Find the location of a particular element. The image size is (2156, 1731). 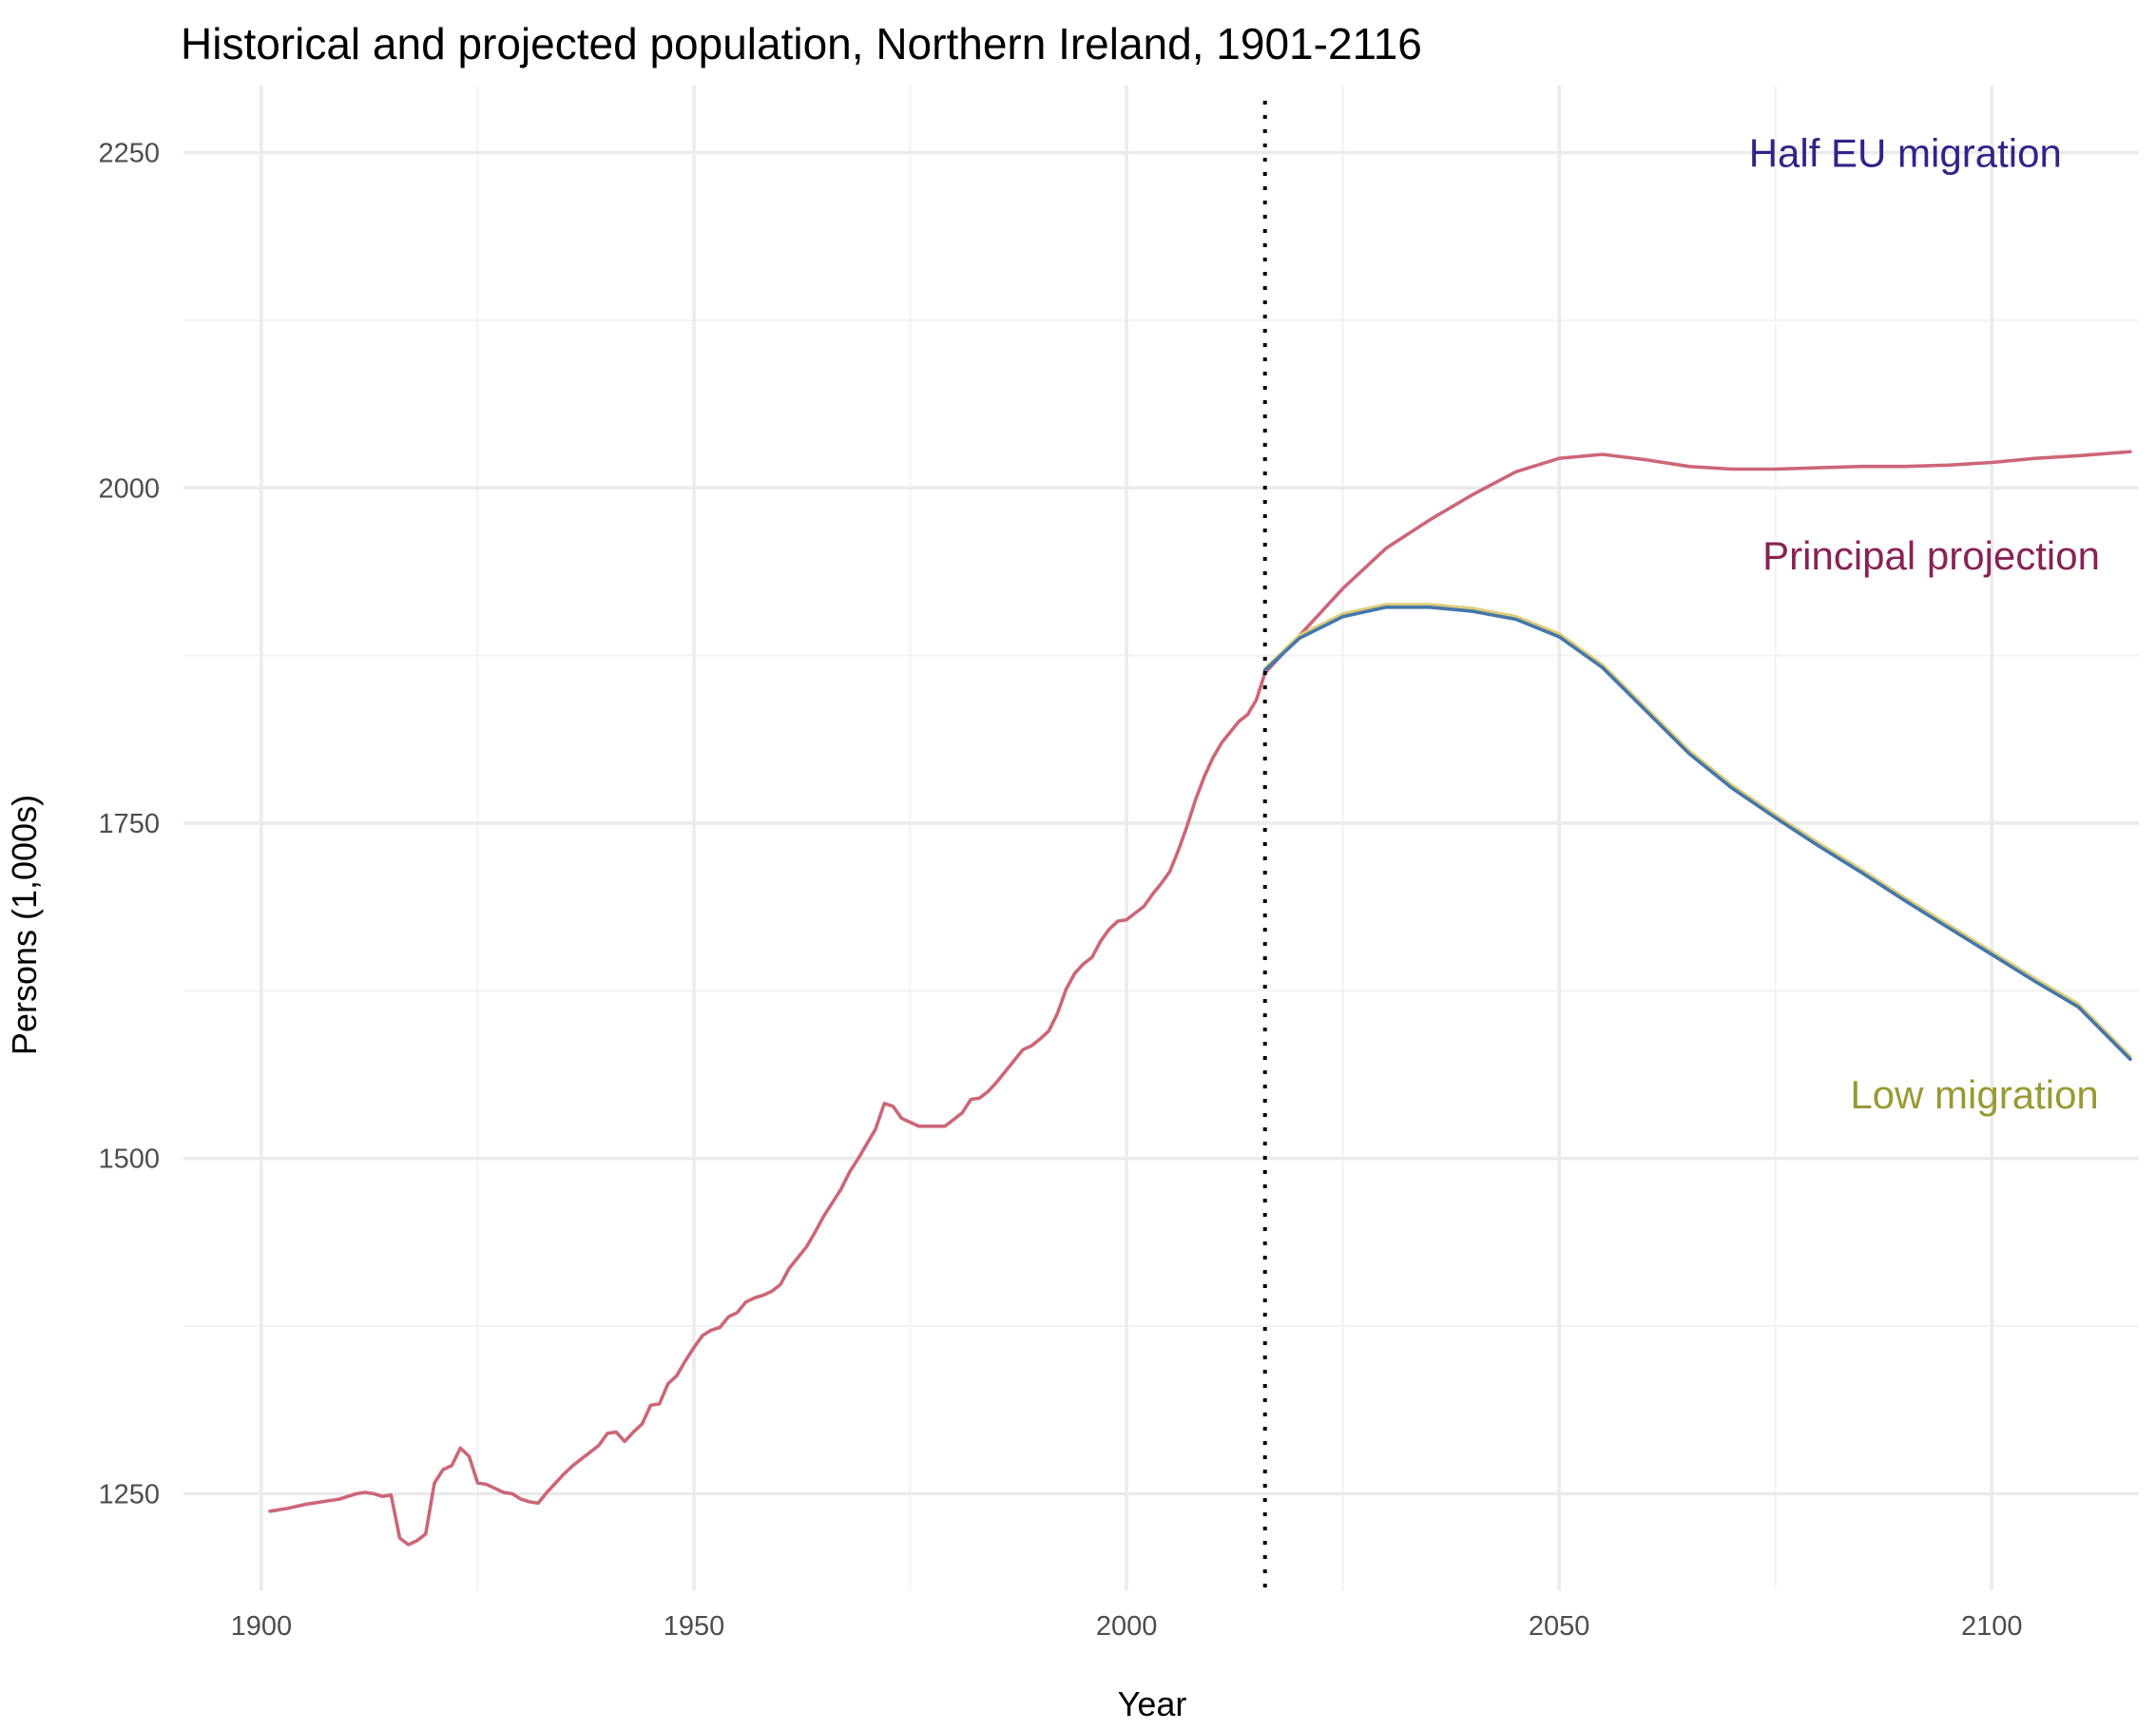

x-tick-label: 1950 is located at coordinates (694, 1626).